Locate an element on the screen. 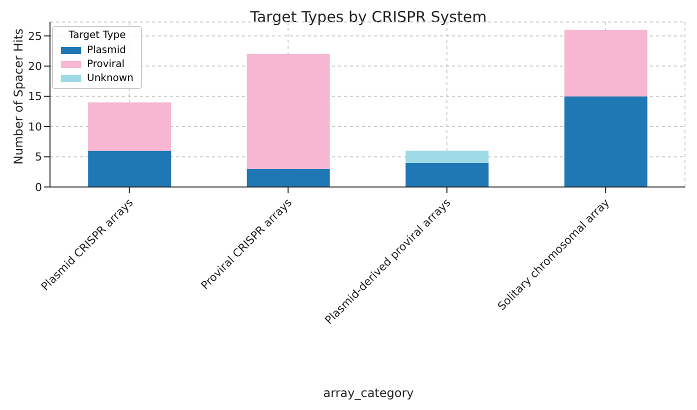 The width and height of the screenshot is (697, 410). legend-label: Unknown is located at coordinates (110, 78).